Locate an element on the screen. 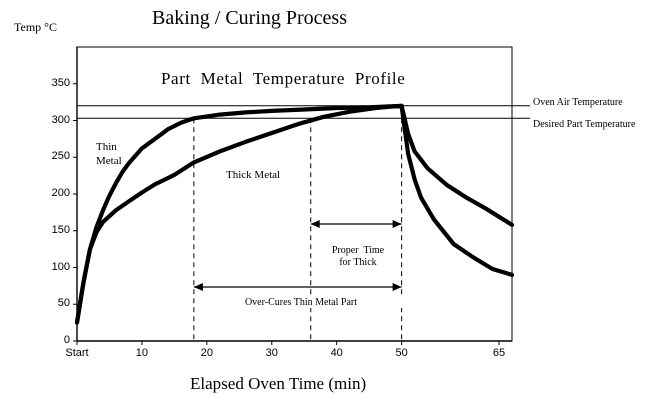  chart-title: Baking / Curing Process is located at coordinates (249, 18).